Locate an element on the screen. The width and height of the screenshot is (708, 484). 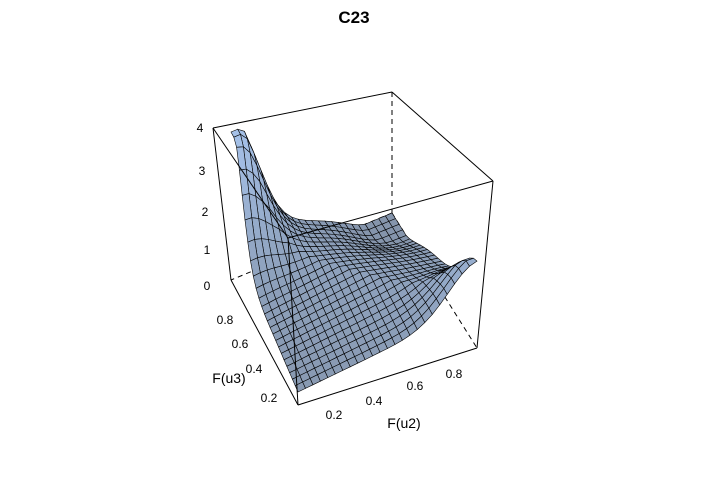
y-axis: 0.8 0.6 0.4 0.2 F(u3) is located at coordinates (244, 359).